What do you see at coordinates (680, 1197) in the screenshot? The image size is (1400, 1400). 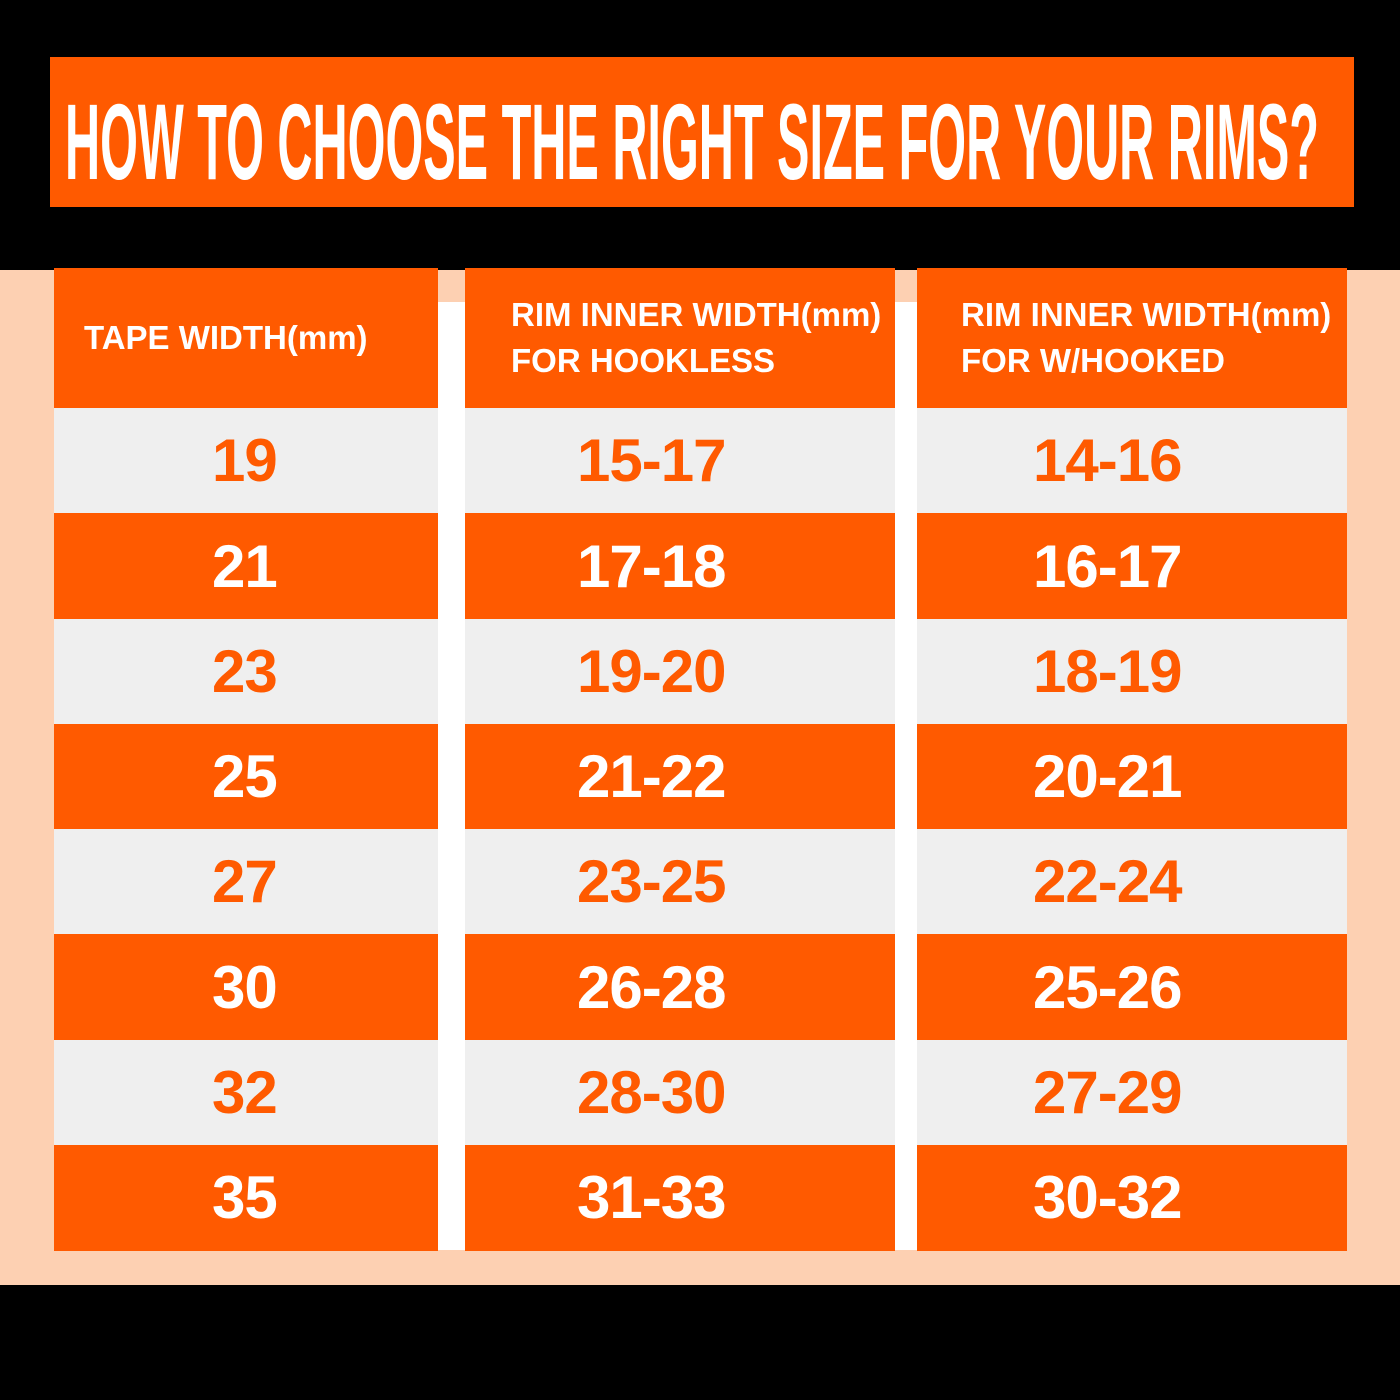 I see `table-cell: 31-33` at bounding box center [680, 1197].